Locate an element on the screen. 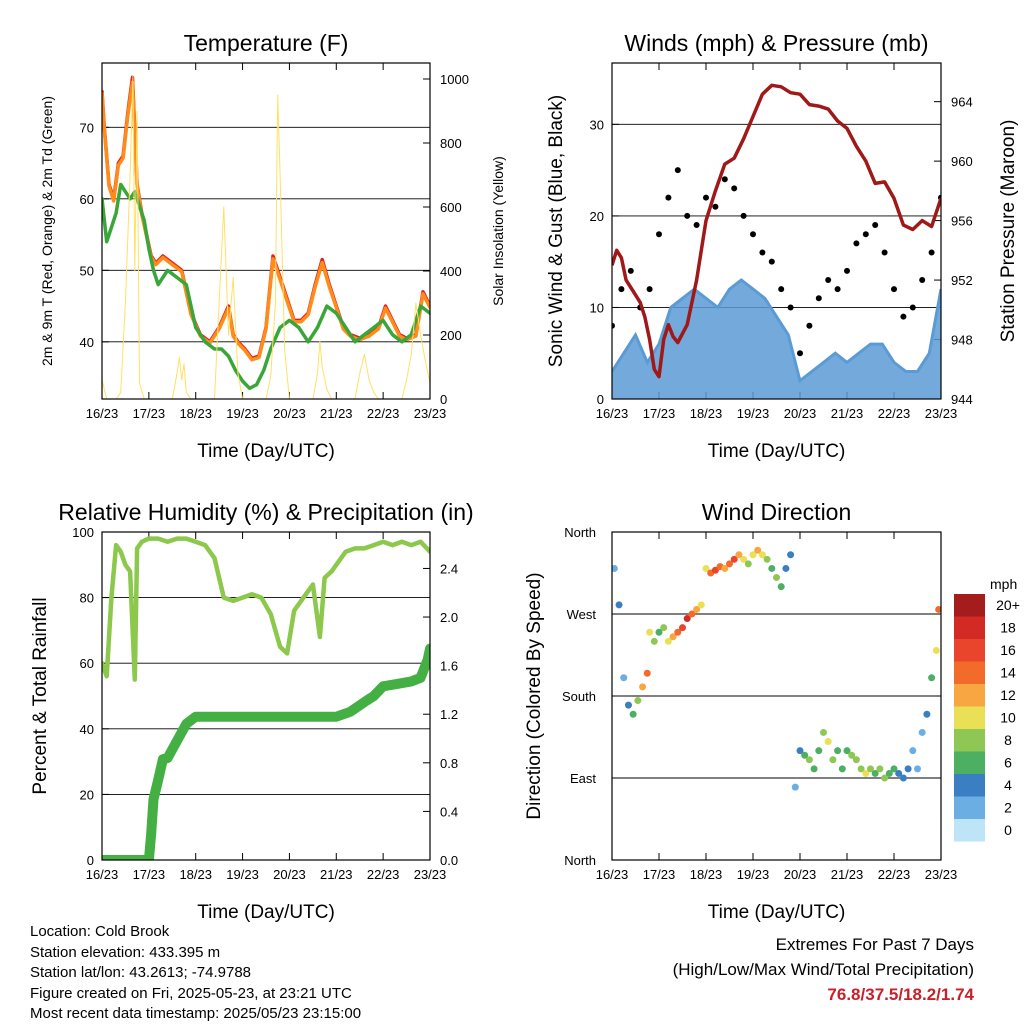  extreme-max-wind: 18.2 is located at coordinates (920, 994).